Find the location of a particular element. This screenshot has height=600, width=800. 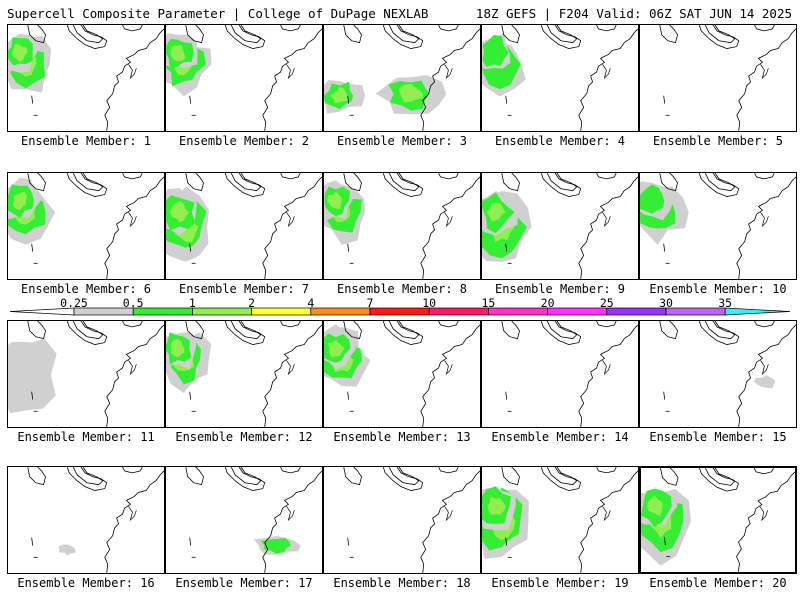

member-number: 15 is located at coordinates (779, 437).